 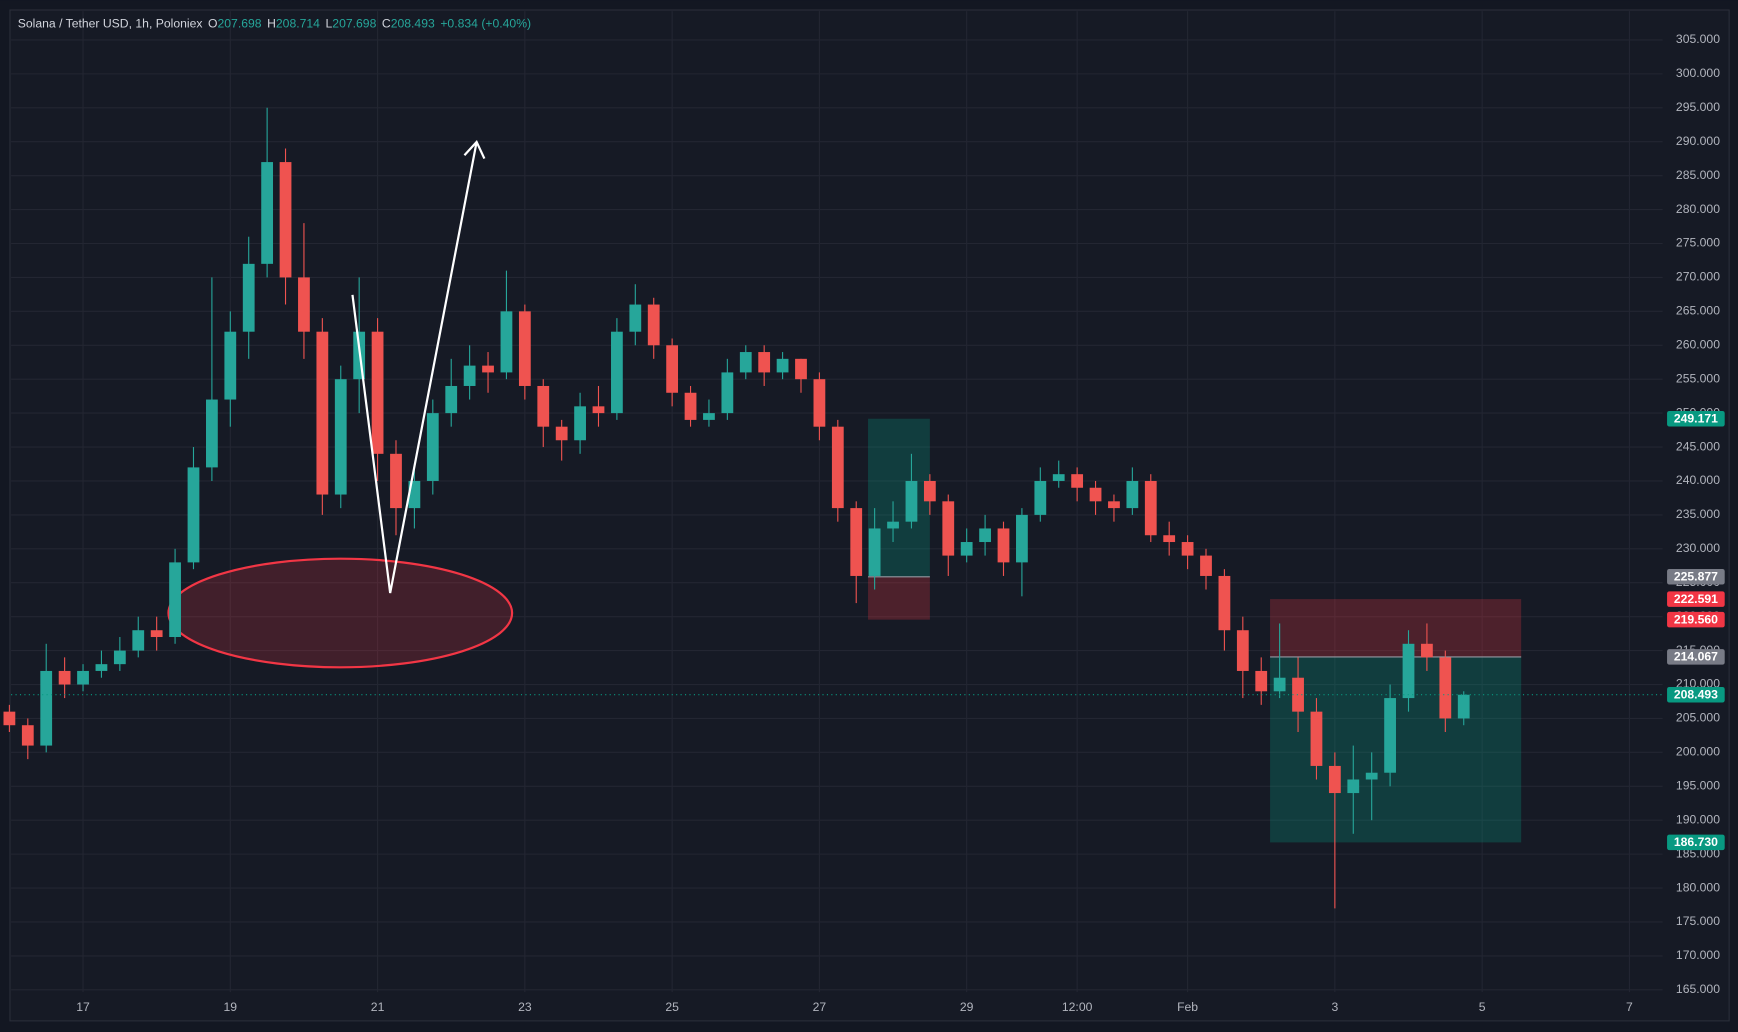 I want to click on y-tick-label: 195.000, so click(x=1698, y=786).